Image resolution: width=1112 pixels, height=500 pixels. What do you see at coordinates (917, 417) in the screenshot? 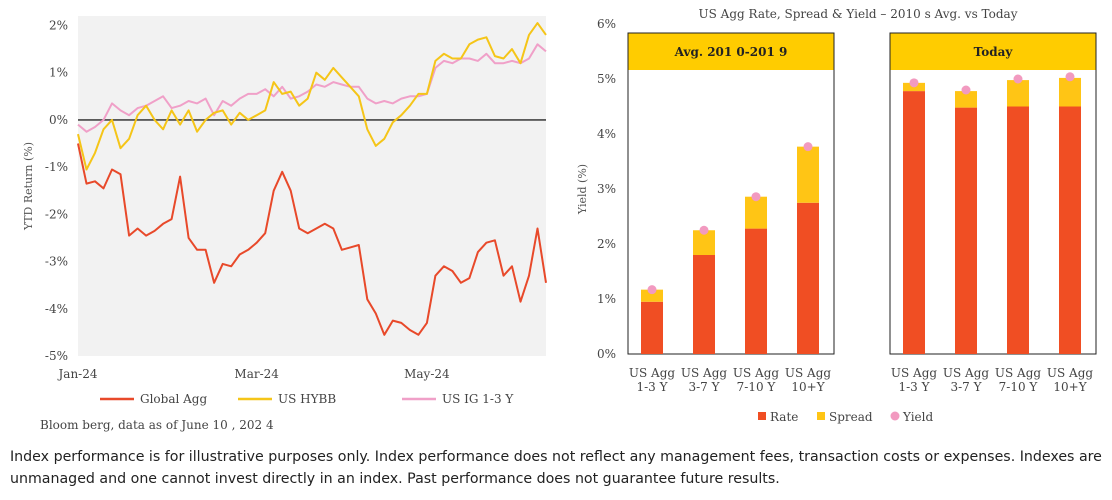
I see `legend-label: Yield` at bounding box center [917, 417].